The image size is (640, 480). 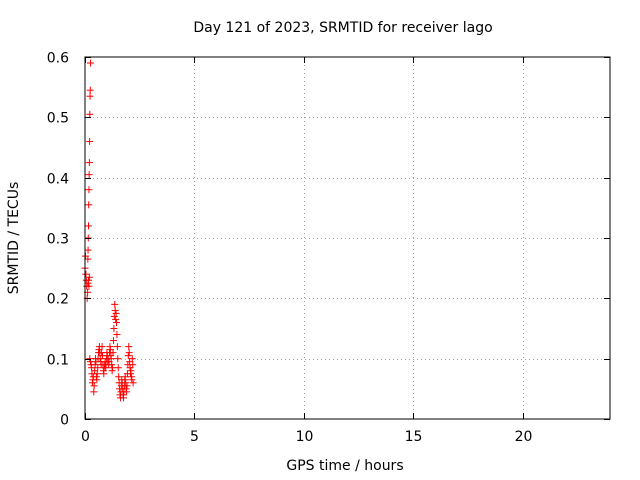 I want to click on y-tick-label: 0, so click(x=64, y=421).